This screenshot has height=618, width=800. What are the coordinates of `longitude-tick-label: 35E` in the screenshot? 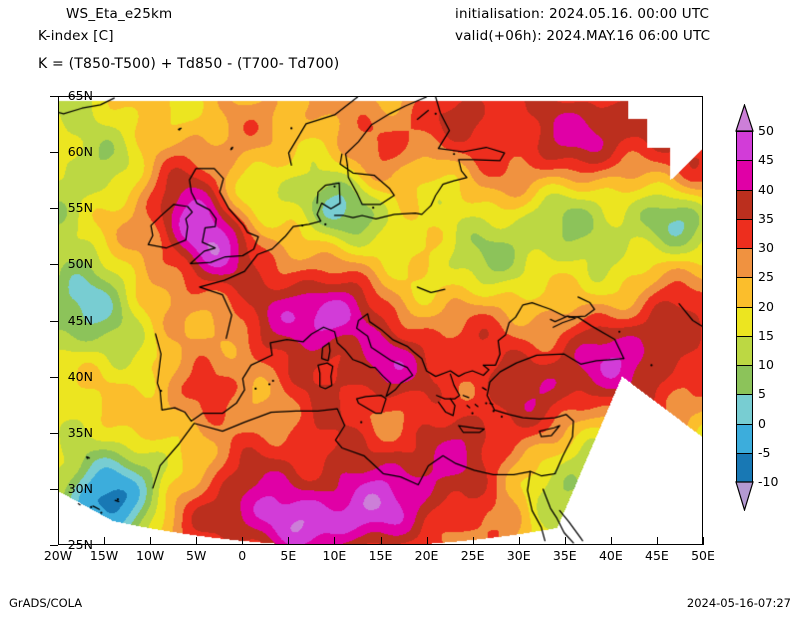 It's located at (564, 555).